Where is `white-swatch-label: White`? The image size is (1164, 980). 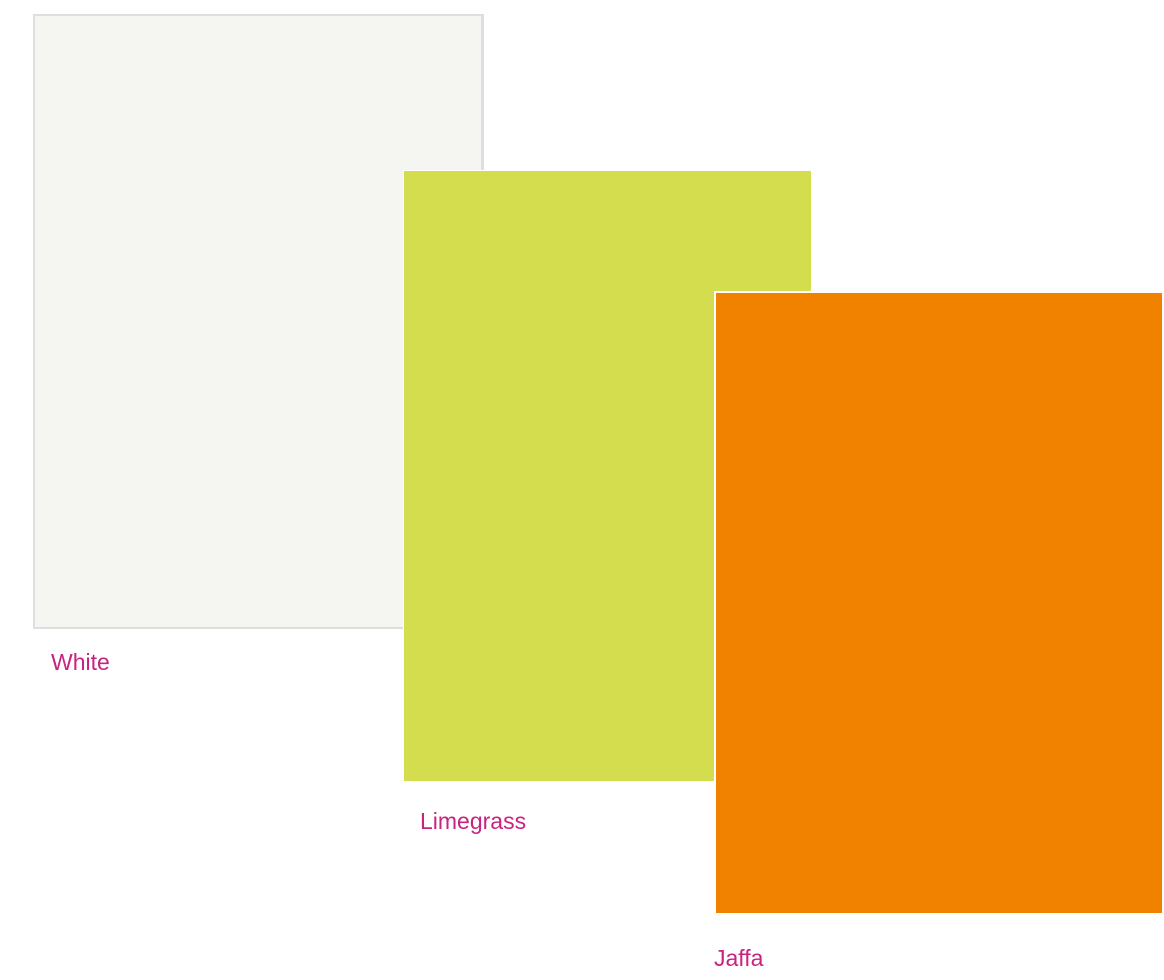 white-swatch-label: White is located at coordinates (80, 662).